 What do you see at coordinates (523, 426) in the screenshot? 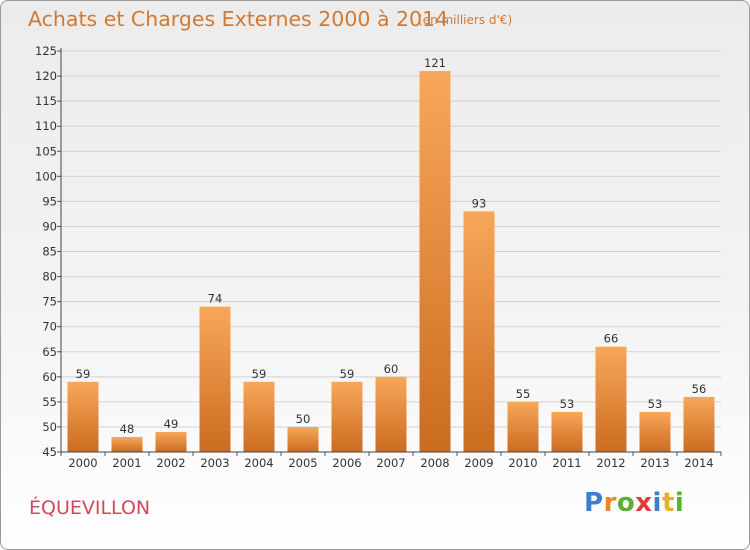
I see `bar-2010` at bounding box center [523, 426].